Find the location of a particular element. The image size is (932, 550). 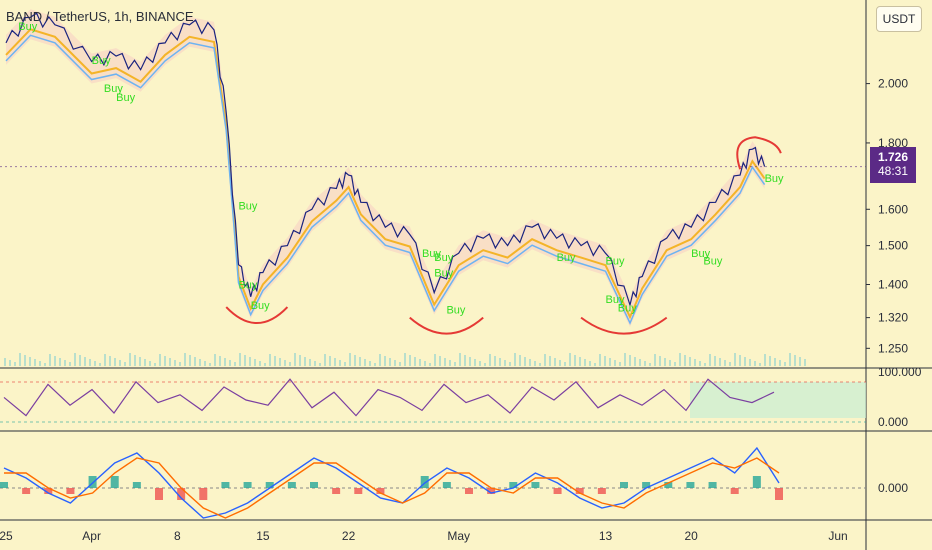

x-tick-label: 22 is located at coordinates (349, 536).